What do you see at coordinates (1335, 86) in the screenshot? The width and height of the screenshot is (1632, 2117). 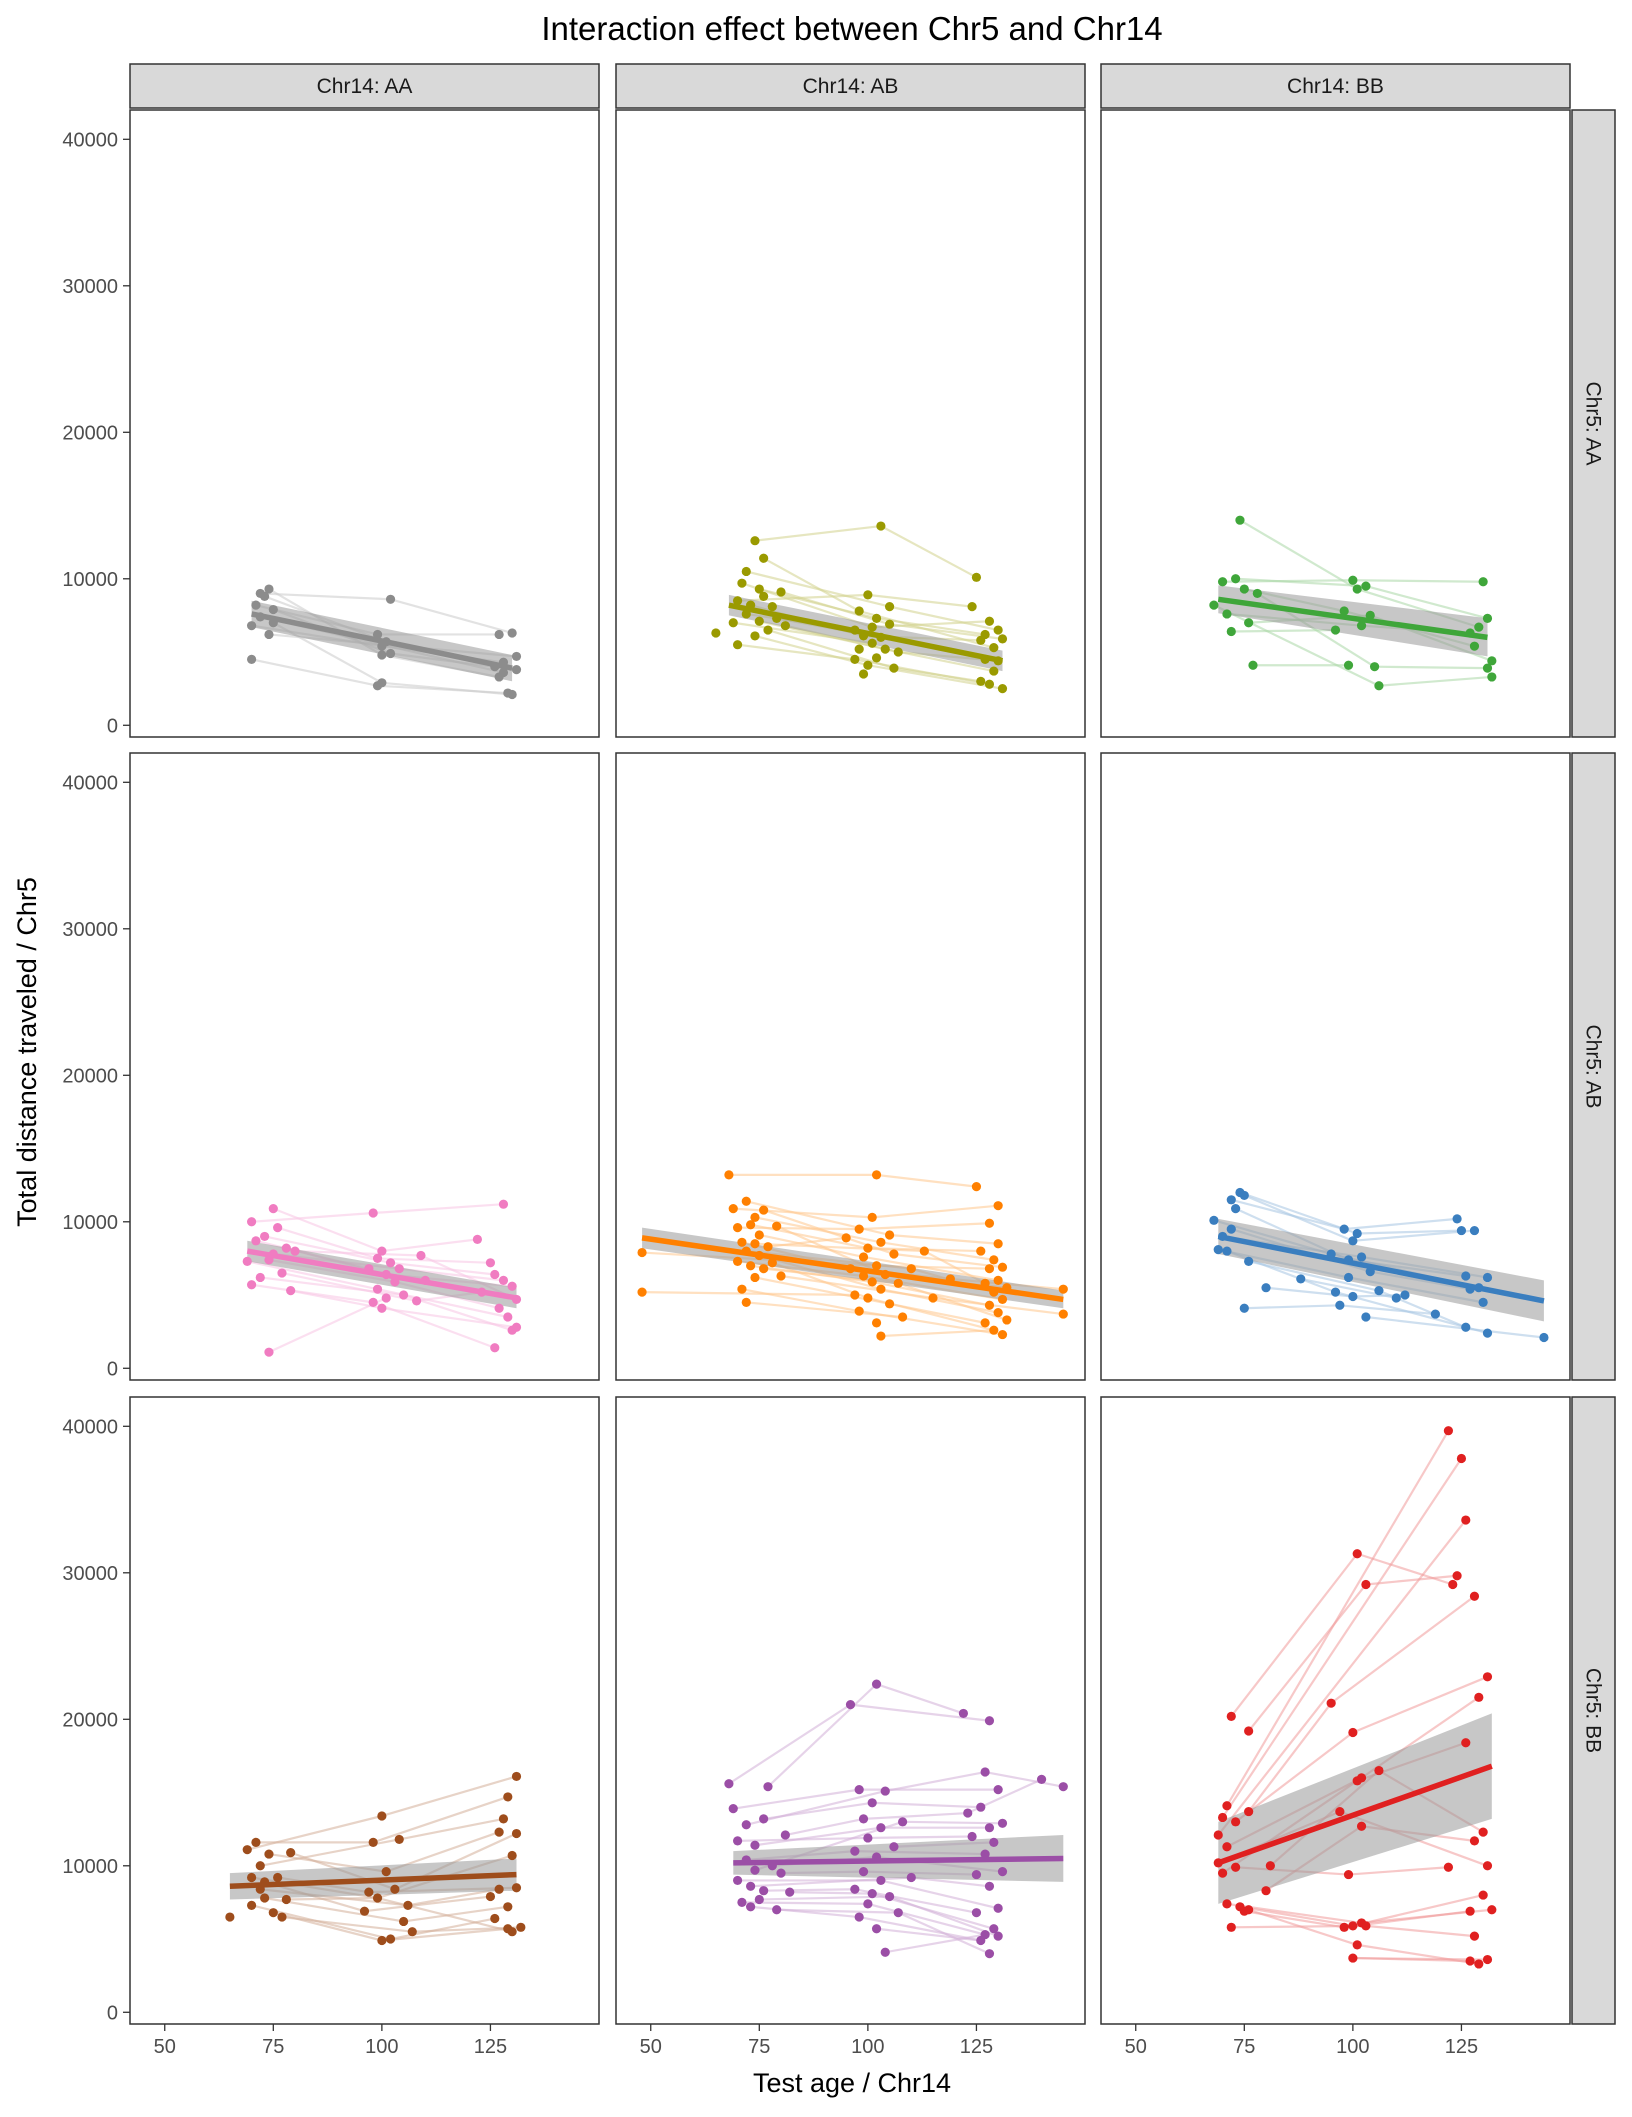 I see `column-strip-2: Chr14: BB` at bounding box center [1335, 86].